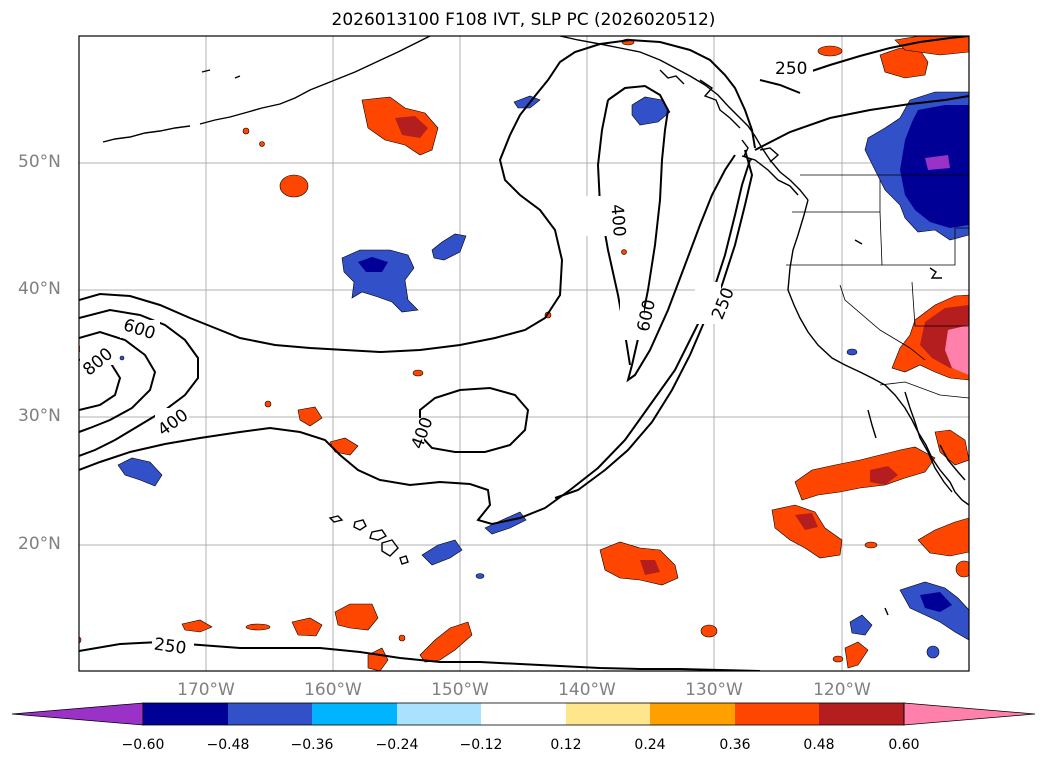  I want to click on map-title: 2026013100 F108 IVT, SLP PC (2026020512), so click(523, 20).